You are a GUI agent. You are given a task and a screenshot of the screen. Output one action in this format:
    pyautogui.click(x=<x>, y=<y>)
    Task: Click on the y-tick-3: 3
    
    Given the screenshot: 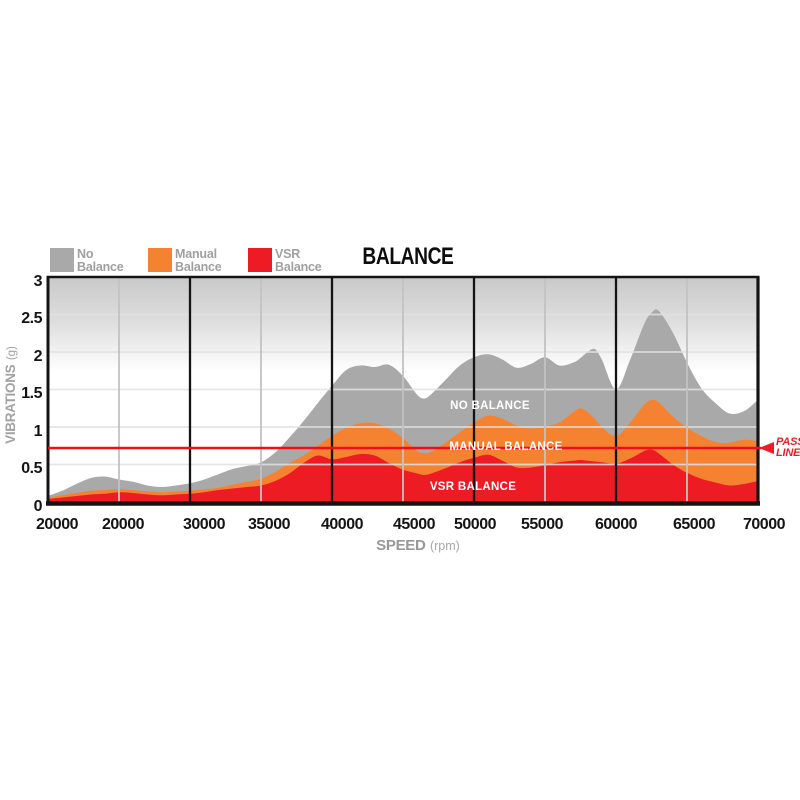 What is the action you would take?
    pyautogui.click(x=38, y=281)
    